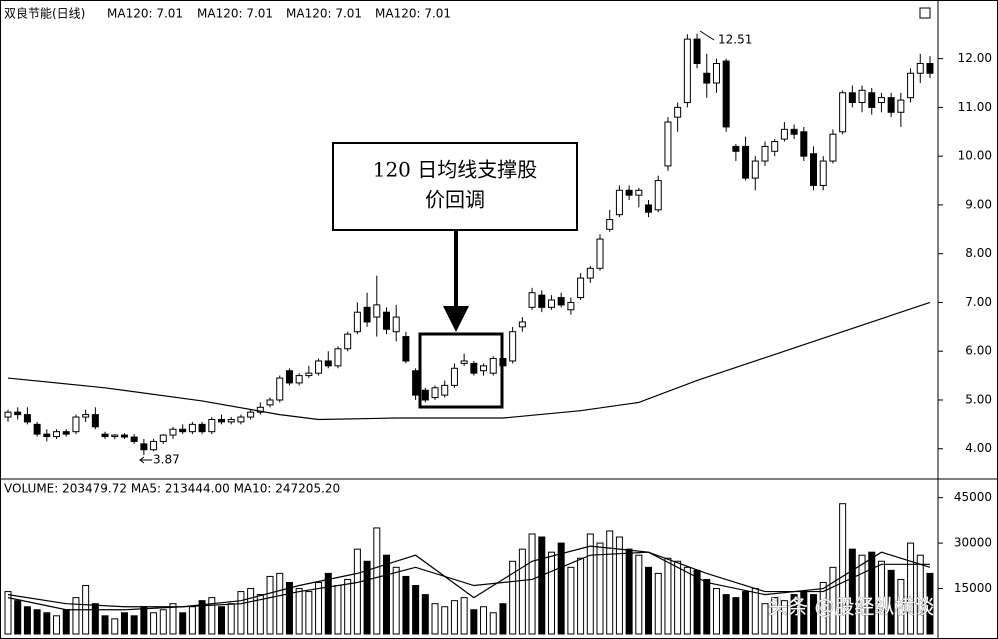 The image size is (998, 639). Describe the element at coordinates (975, 58) in the screenshot. I see `y-tick-label: 12.00` at that location.